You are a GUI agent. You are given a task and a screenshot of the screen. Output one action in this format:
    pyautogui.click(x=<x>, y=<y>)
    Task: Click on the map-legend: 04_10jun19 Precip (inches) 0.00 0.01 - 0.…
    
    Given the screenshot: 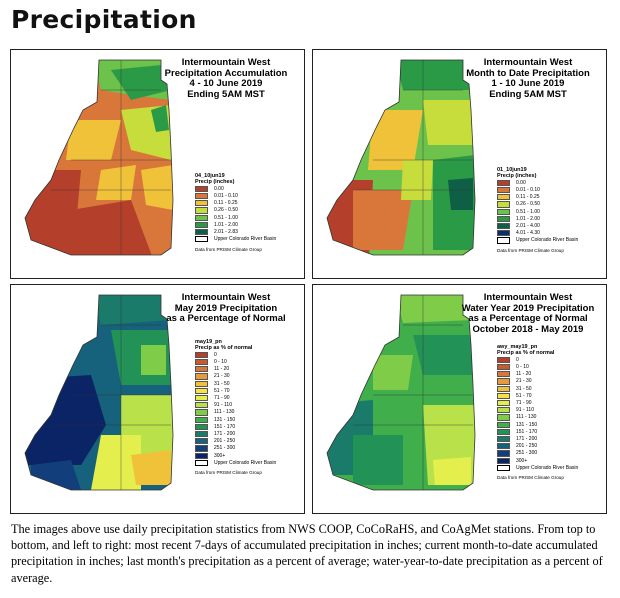 What is the action you would take?
    pyautogui.click(x=236, y=212)
    